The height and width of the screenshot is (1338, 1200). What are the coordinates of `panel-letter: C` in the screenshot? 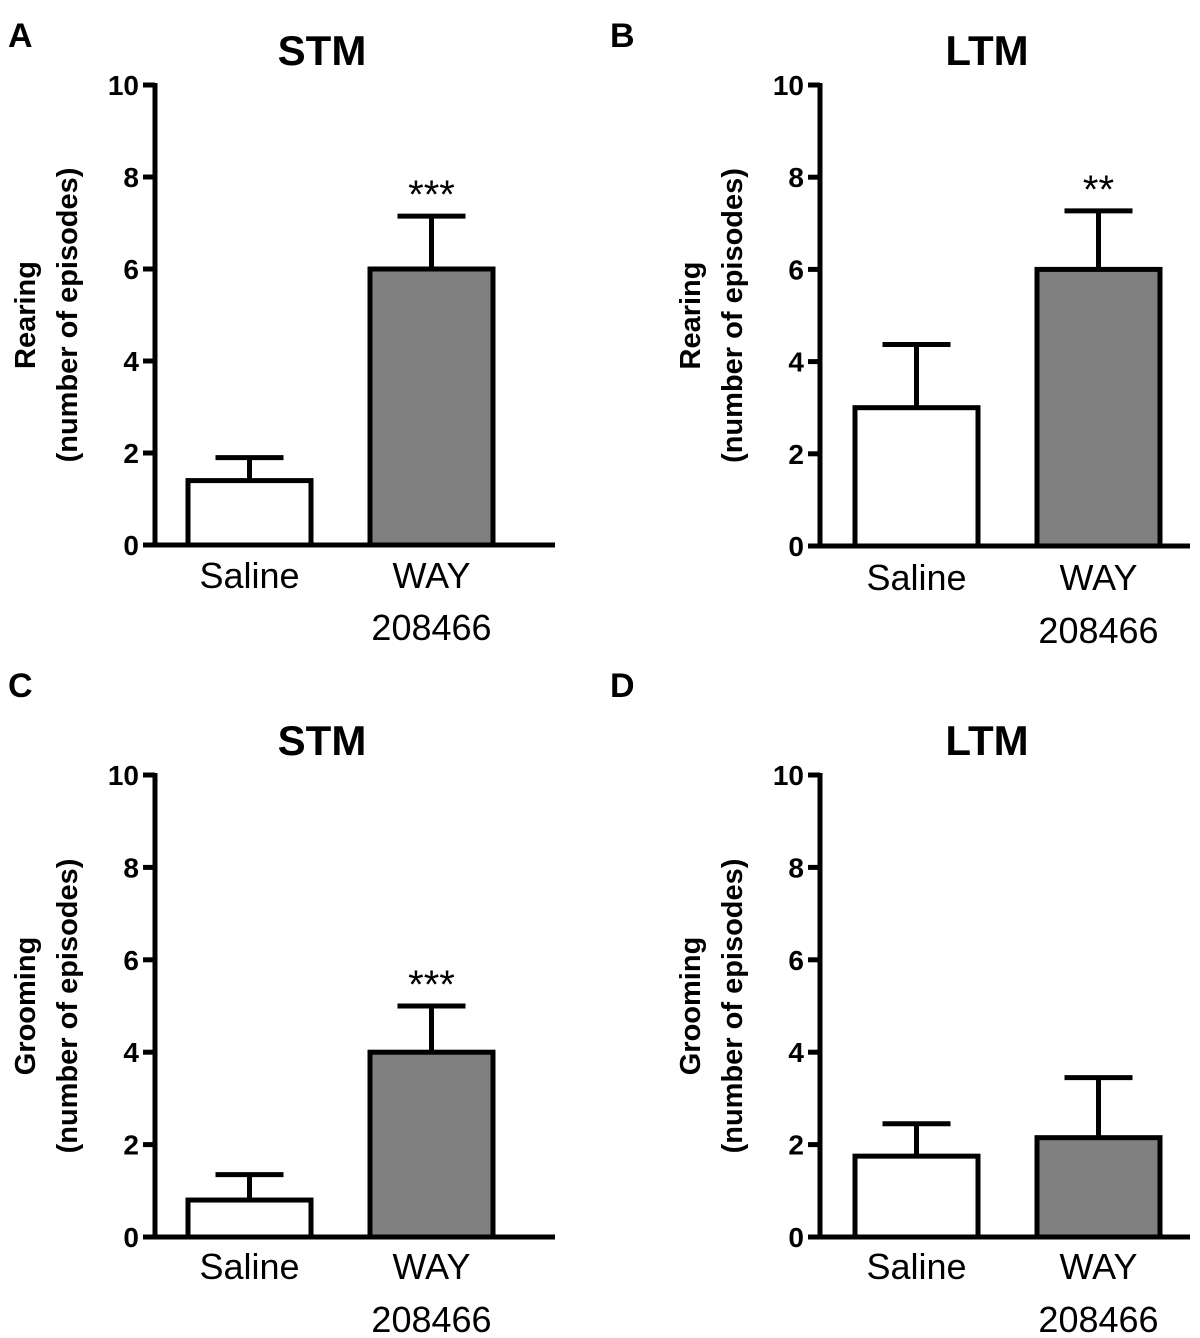 It's located at (20, 686).